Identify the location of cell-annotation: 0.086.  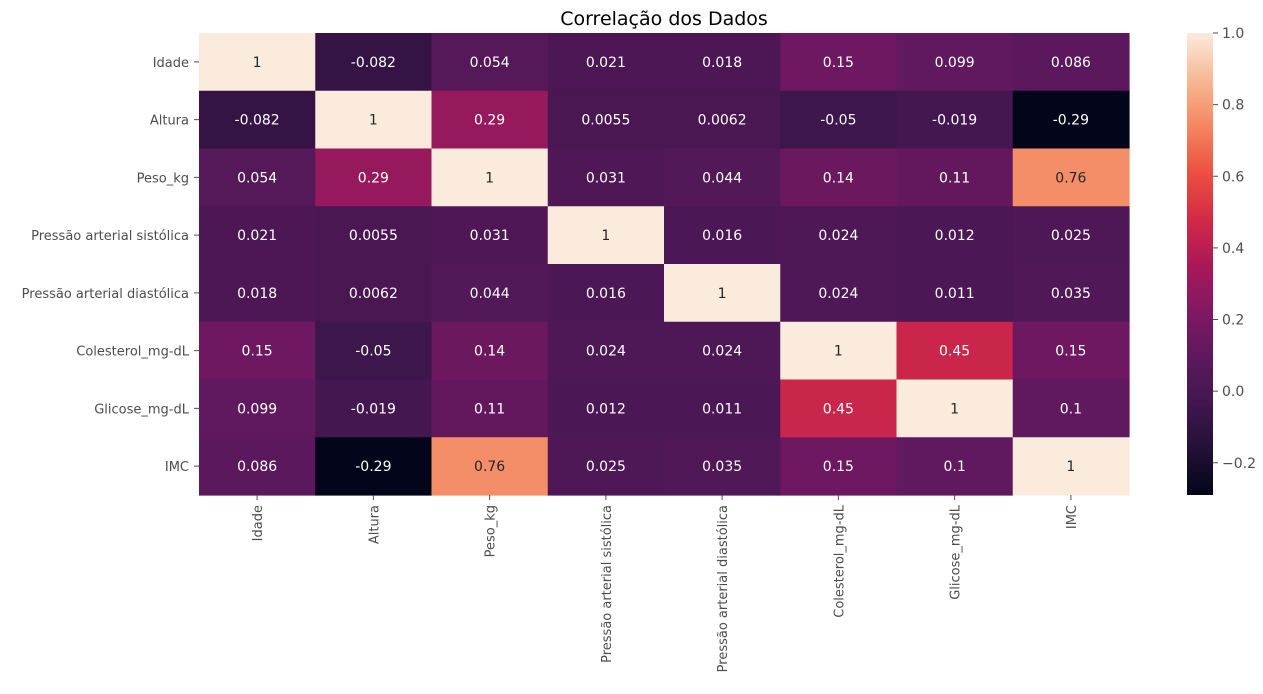
(1071, 63).